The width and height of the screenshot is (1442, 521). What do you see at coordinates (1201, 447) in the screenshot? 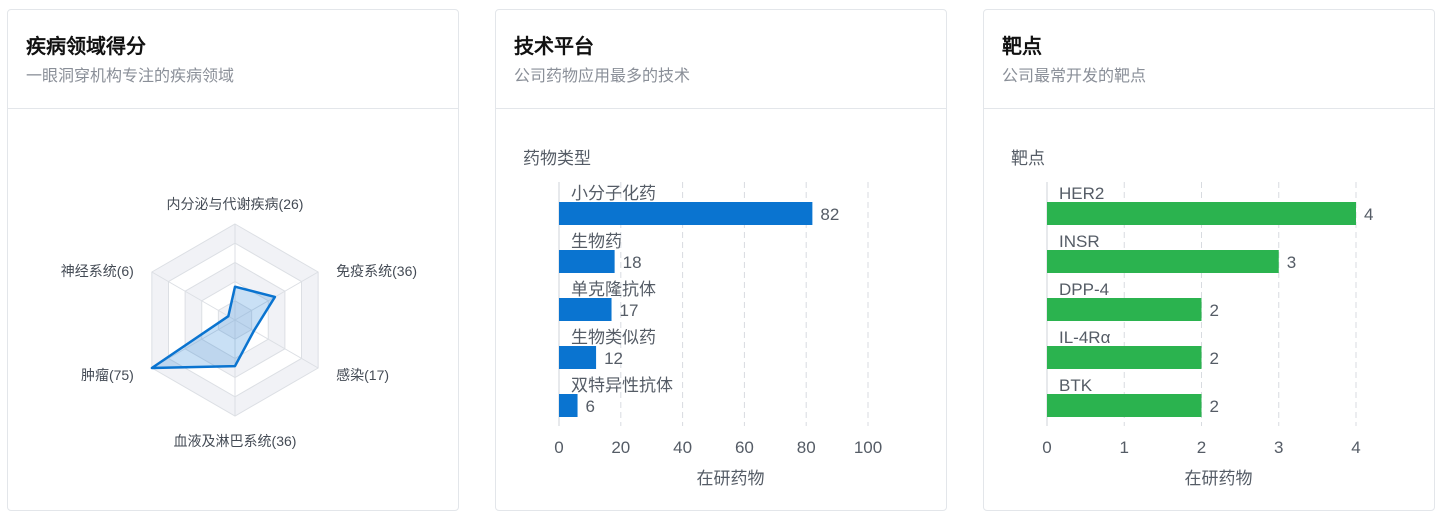
I see `x-tick-label: 2` at bounding box center [1201, 447].